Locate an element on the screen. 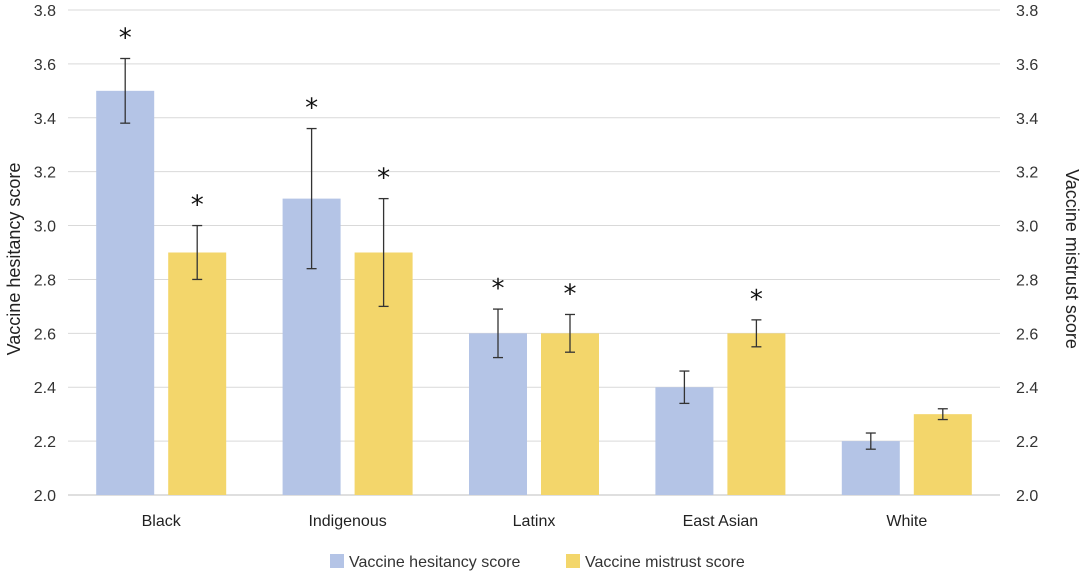  bar-hesitancy-latinx is located at coordinates (498, 414).